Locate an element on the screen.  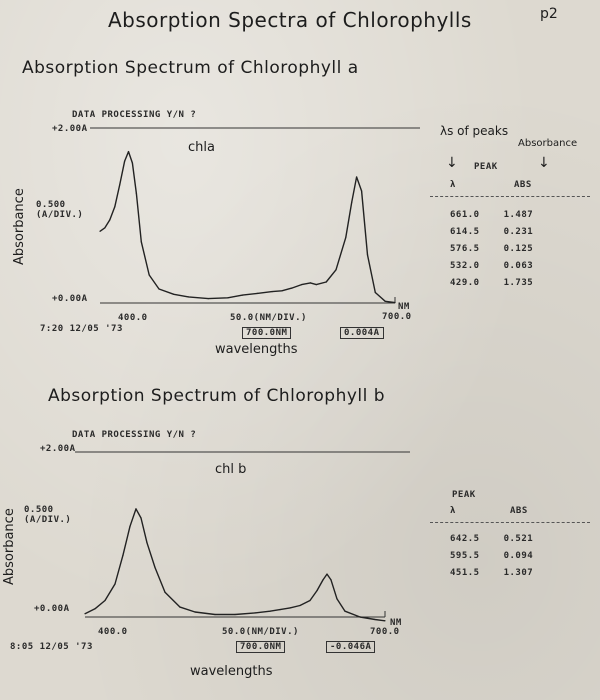
chart-a-lambda-header: λ is located at coordinates (453, 185).